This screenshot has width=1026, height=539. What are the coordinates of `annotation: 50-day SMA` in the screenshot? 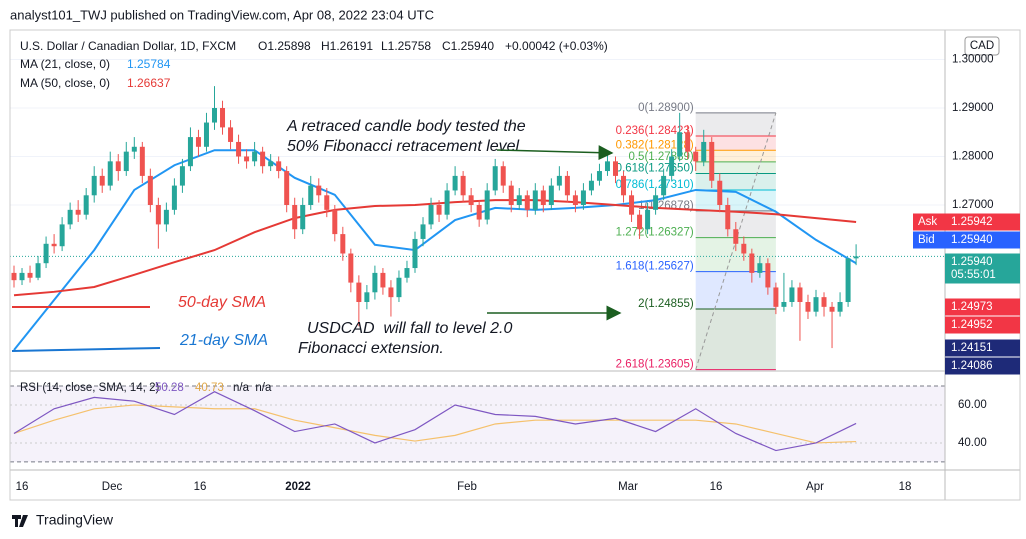 It's located at (222, 302).